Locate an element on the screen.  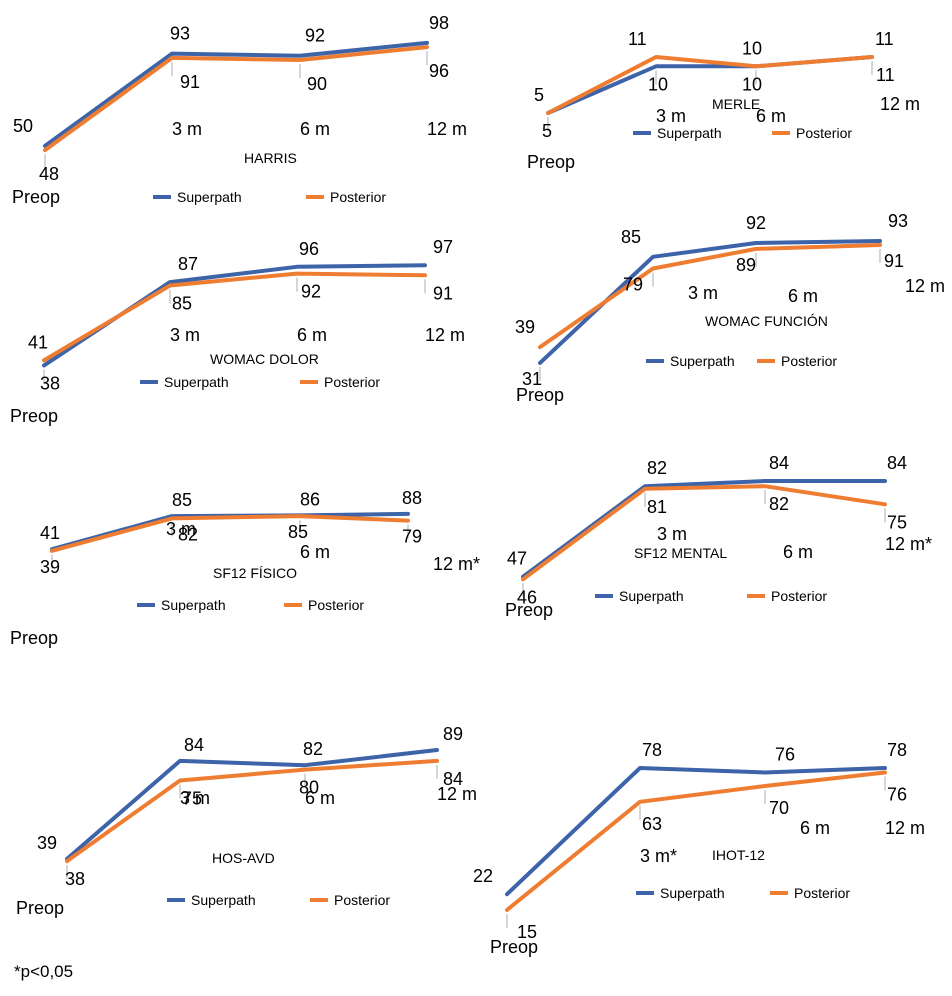
data-label: 22 is located at coordinates (483, 876).